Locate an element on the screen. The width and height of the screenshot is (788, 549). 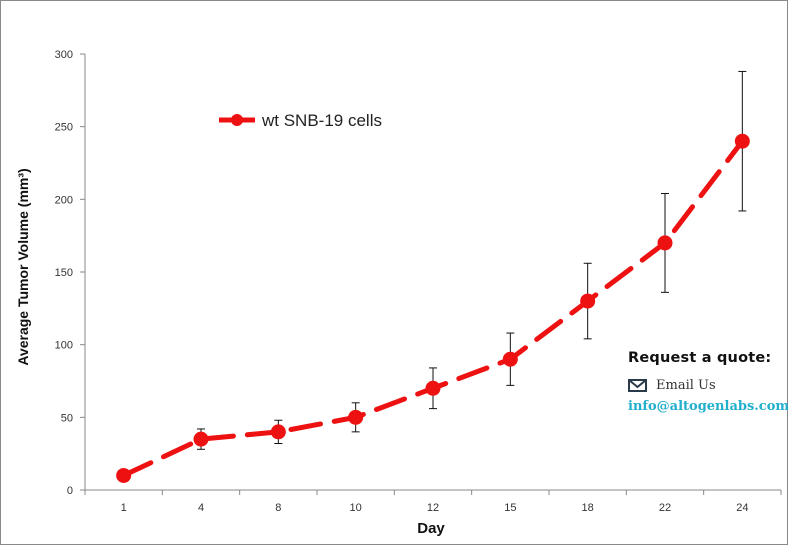
email-address-link: info@altogenlabs.com is located at coordinates (708, 406).